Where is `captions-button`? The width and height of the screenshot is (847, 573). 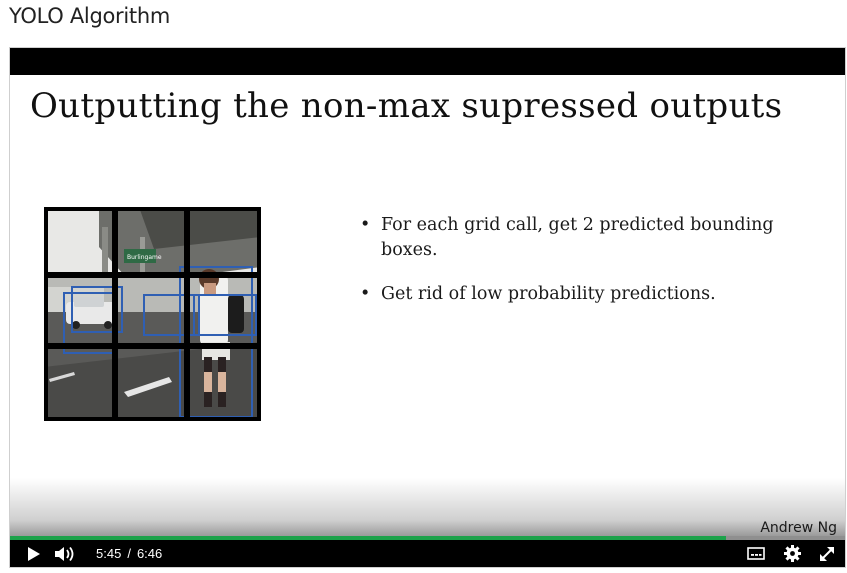
captions-button is located at coordinates (756, 553).